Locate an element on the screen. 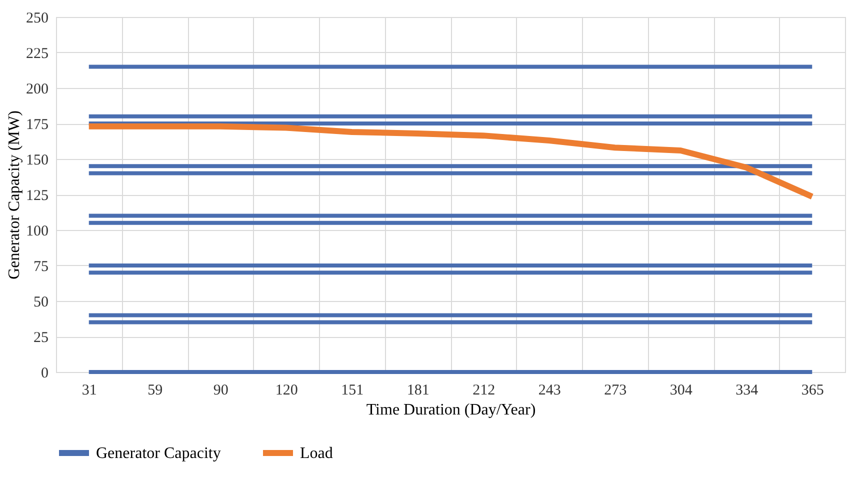 Image resolution: width=857 pixels, height=477 pixels. x-axis-title: Time Duration (Day/Year) is located at coordinates (451, 410).